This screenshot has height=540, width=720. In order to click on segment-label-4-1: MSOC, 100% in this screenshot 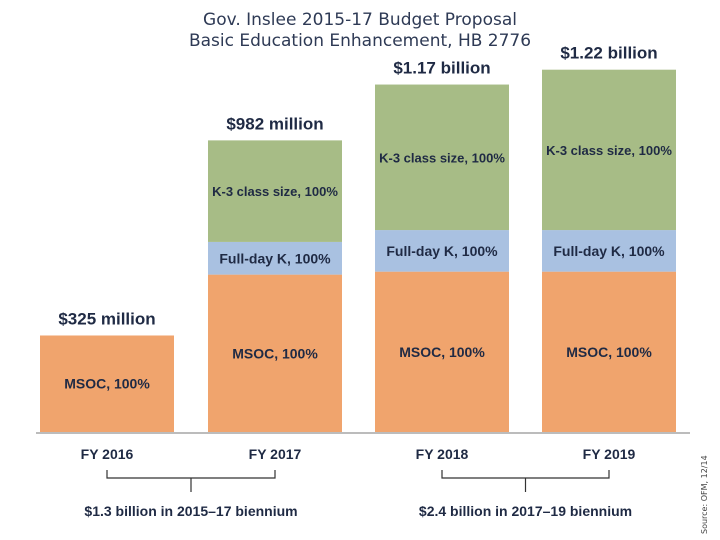, I will do `click(609, 352)`.